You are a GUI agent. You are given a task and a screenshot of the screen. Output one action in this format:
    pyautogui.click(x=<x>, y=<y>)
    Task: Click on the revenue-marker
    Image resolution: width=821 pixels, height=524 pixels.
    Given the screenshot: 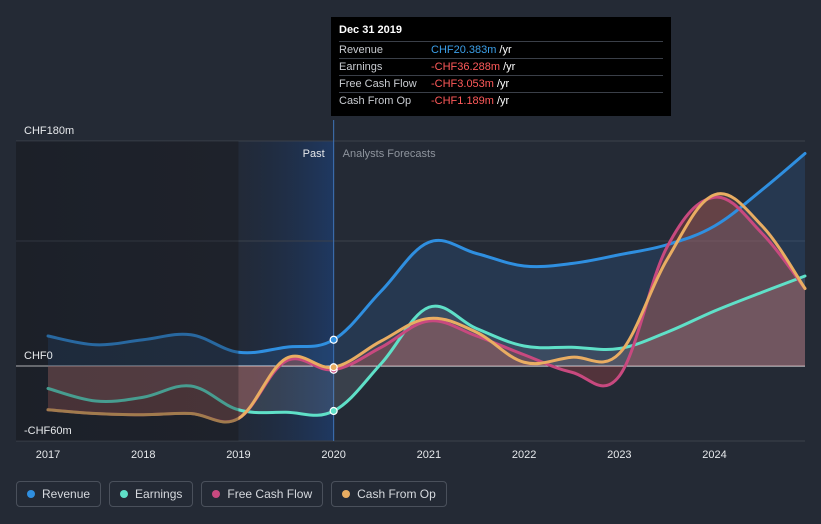 What is the action you would take?
    pyautogui.click(x=333, y=339)
    